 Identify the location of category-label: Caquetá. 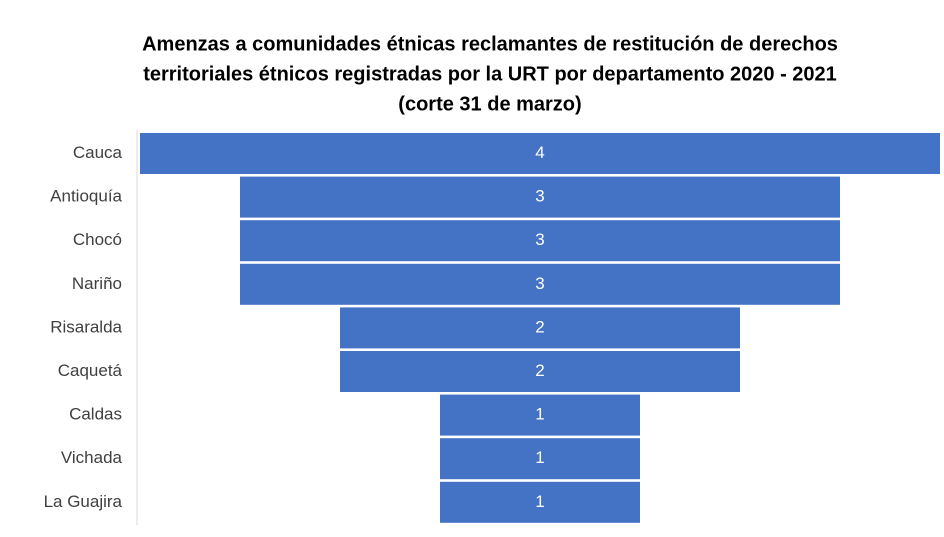
(90, 370).